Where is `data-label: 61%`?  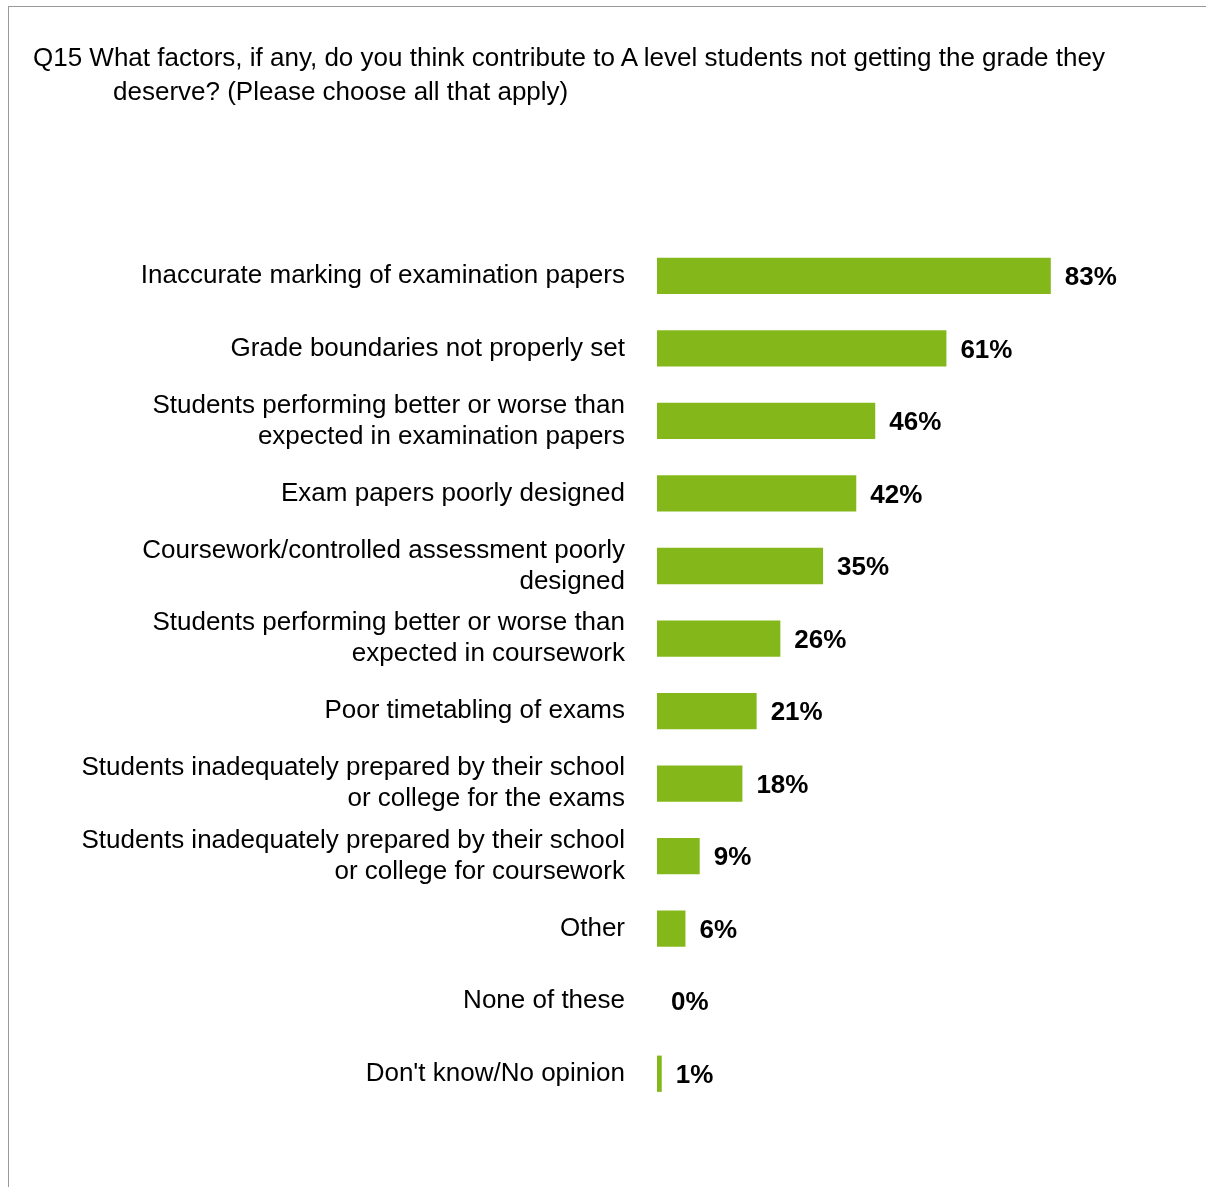
data-label: 61% is located at coordinates (986, 348).